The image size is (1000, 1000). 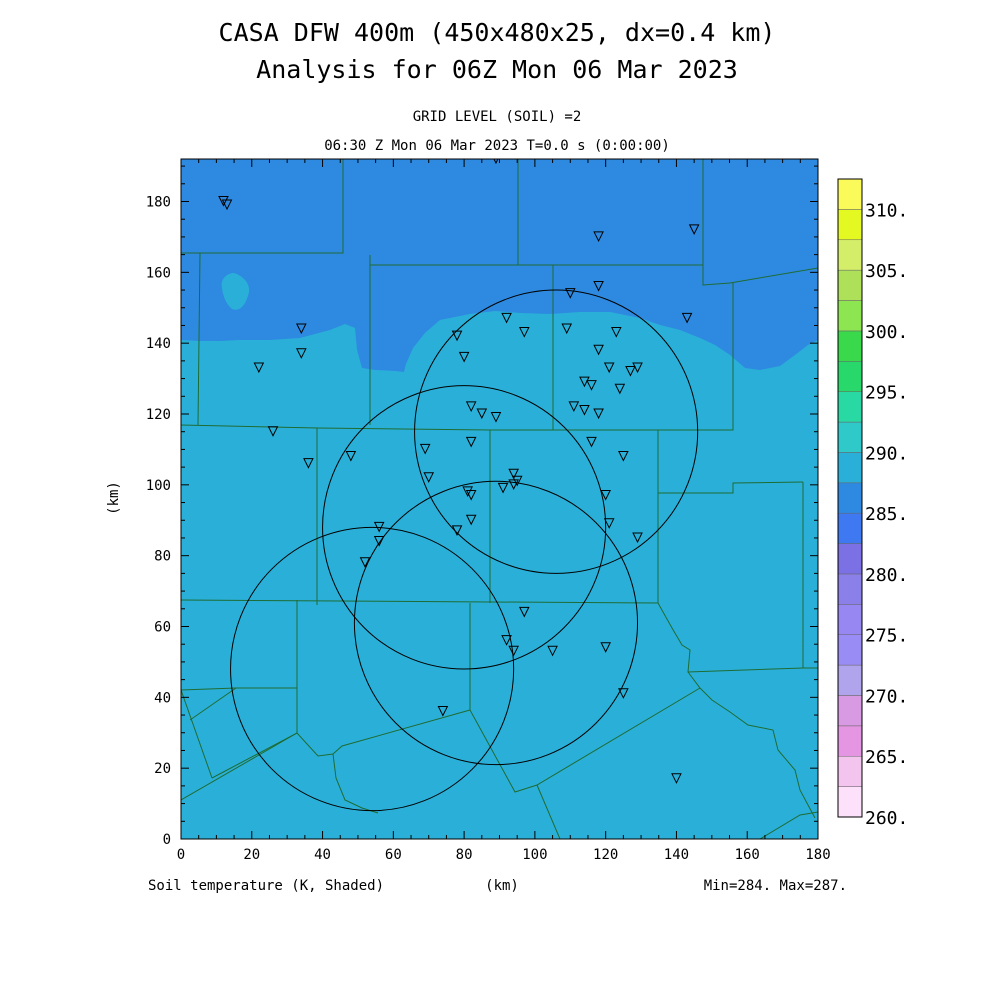 What do you see at coordinates (817, 855) in the screenshot?
I see `x-tick-label: 180` at bounding box center [817, 855].